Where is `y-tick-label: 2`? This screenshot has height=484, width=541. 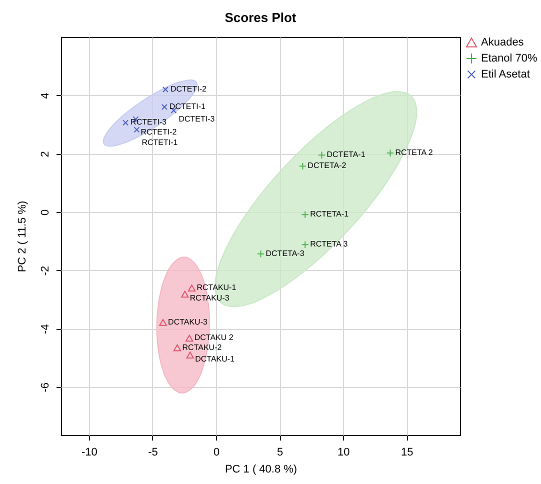
y-tick-label: 2 is located at coordinates (46, 154).